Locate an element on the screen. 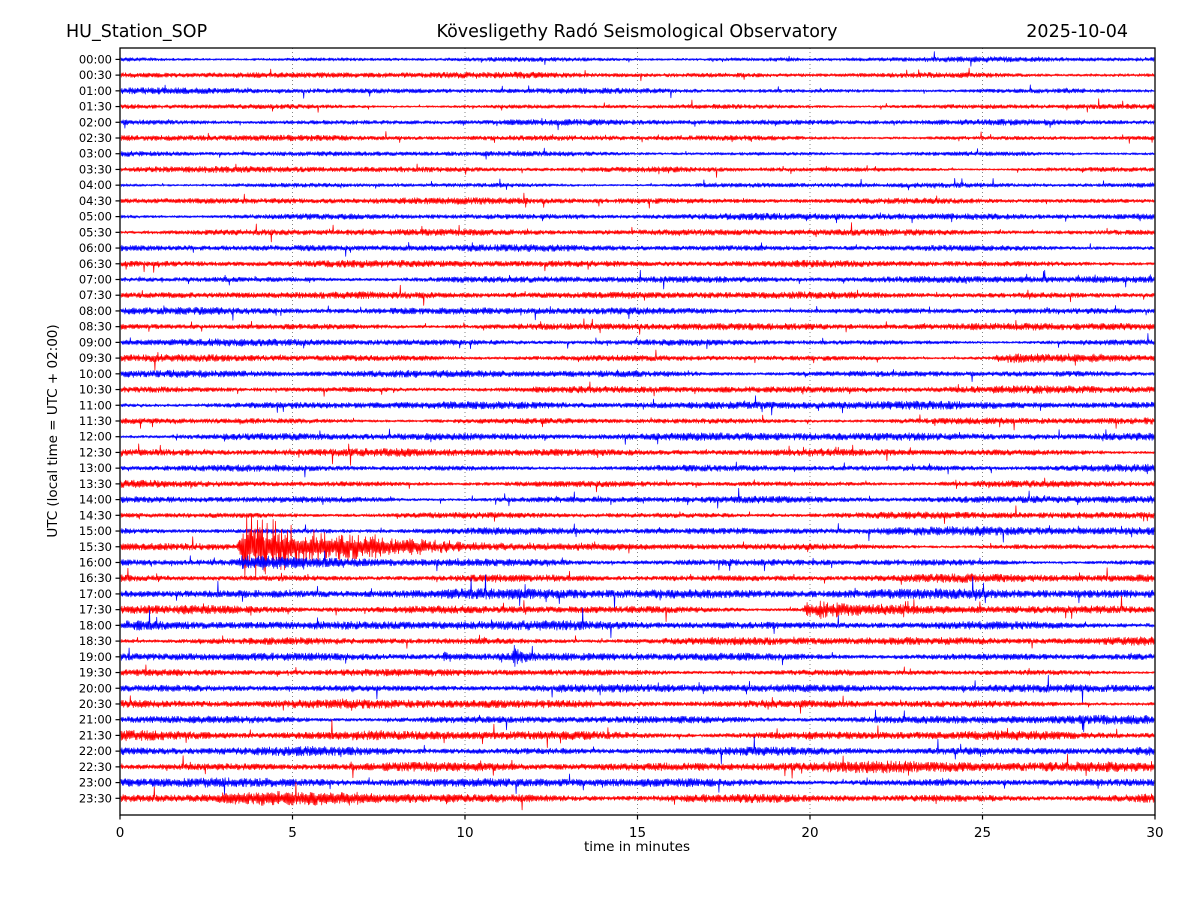  x-tick-label: 15 is located at coordinates (637, 833).